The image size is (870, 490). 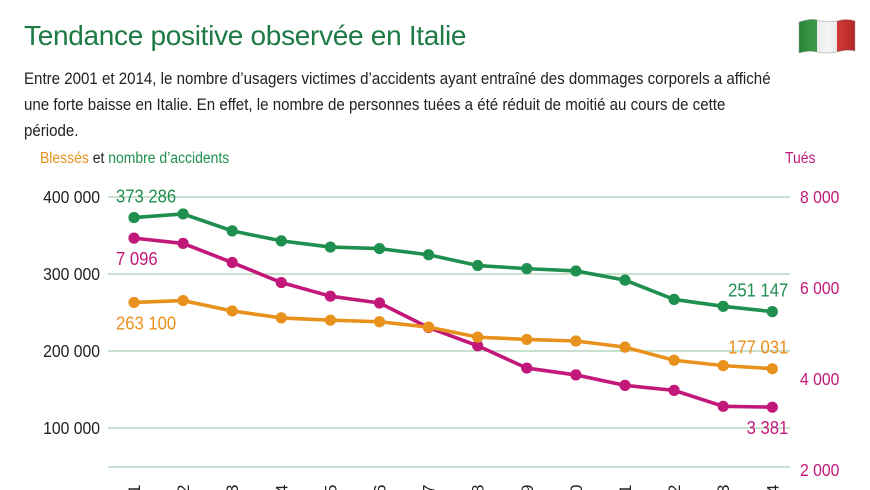 What do you see at coordinates (827, 36) in the screenshot?
I see `italy-flag-icon` at bounding box center [827, 36].